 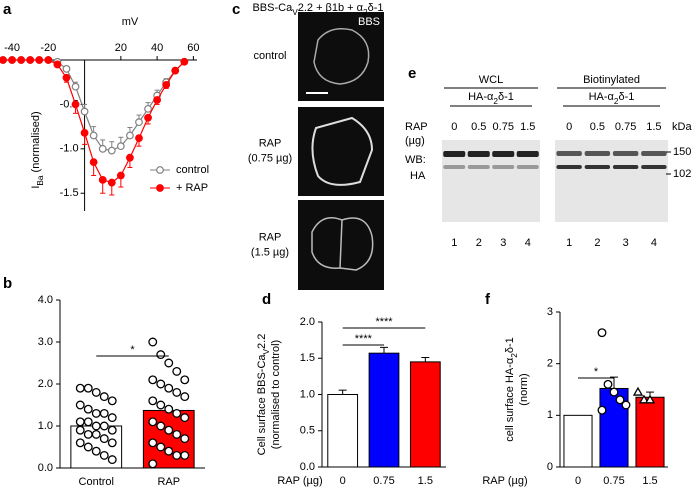 What do you see at coordinates (96, 482) in the screenshot?
I see `x-tick-label: Control` at bounding box center [96, 482].